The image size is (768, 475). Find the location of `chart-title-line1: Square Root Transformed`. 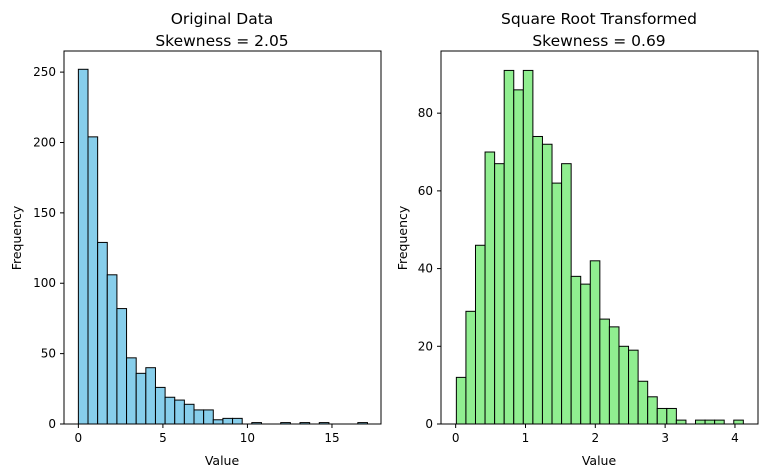

chart-title-line1: Square Root Transformed is located at coordinates (599, 19).